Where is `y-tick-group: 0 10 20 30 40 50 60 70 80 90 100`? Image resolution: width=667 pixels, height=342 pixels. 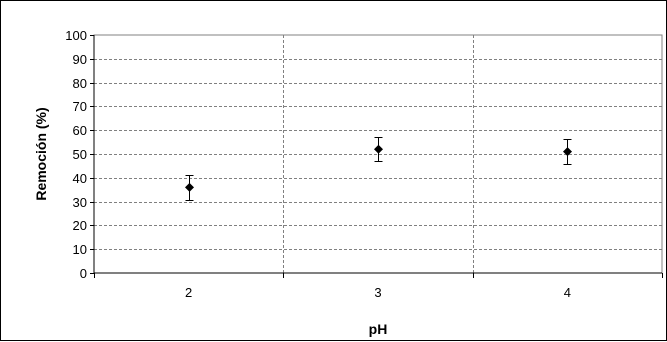
y-tick-group: 0 10 20 30 40 50 60 70 80 90 100 is located at coordinates (79, 154).